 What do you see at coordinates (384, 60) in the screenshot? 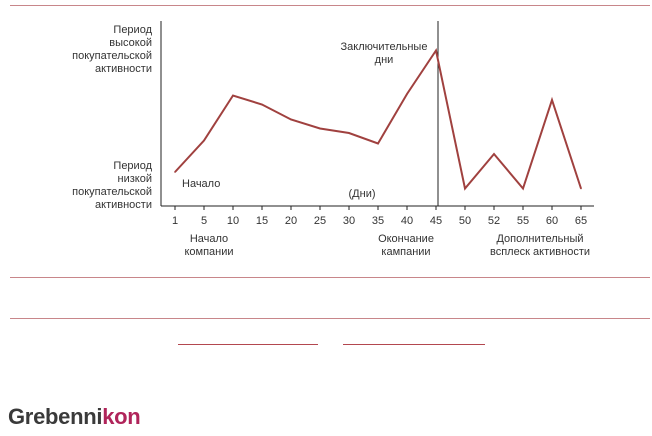
I see `annotation-peak-2: дни` at bounding box center [384, 60].